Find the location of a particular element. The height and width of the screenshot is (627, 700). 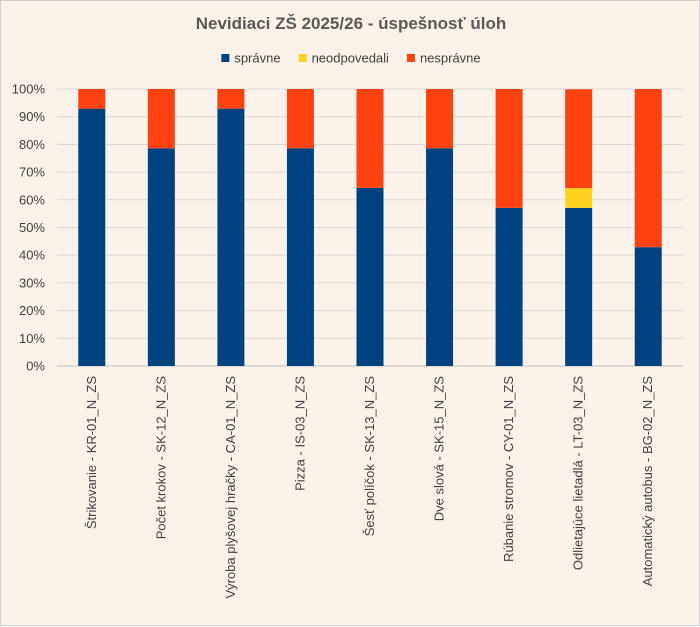

y-tick-label: 20% is located at coordinates (32, 310).